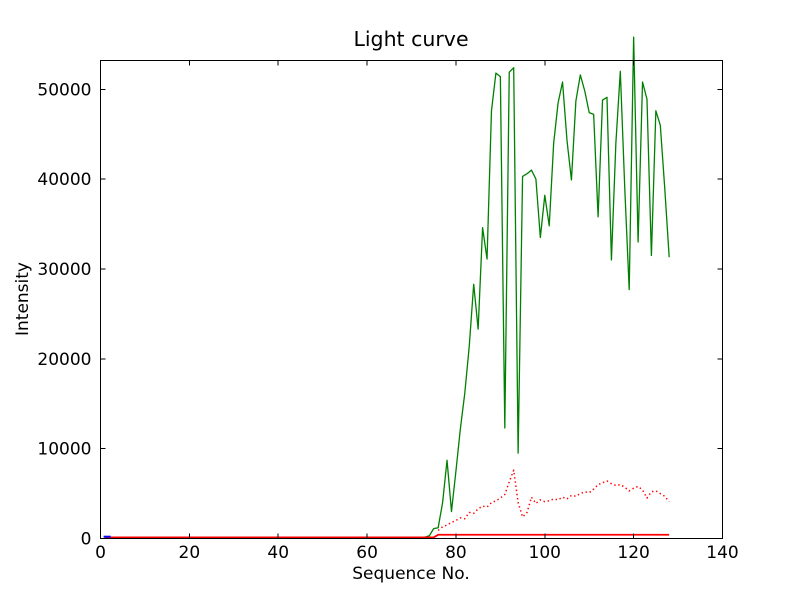 Image resolution: width=800 pixels, height=600 pixels. What do you see at coordinates (278, 553) in the screenshot?
I see `x-tick-label: 40` at bounding box center [278, 553].